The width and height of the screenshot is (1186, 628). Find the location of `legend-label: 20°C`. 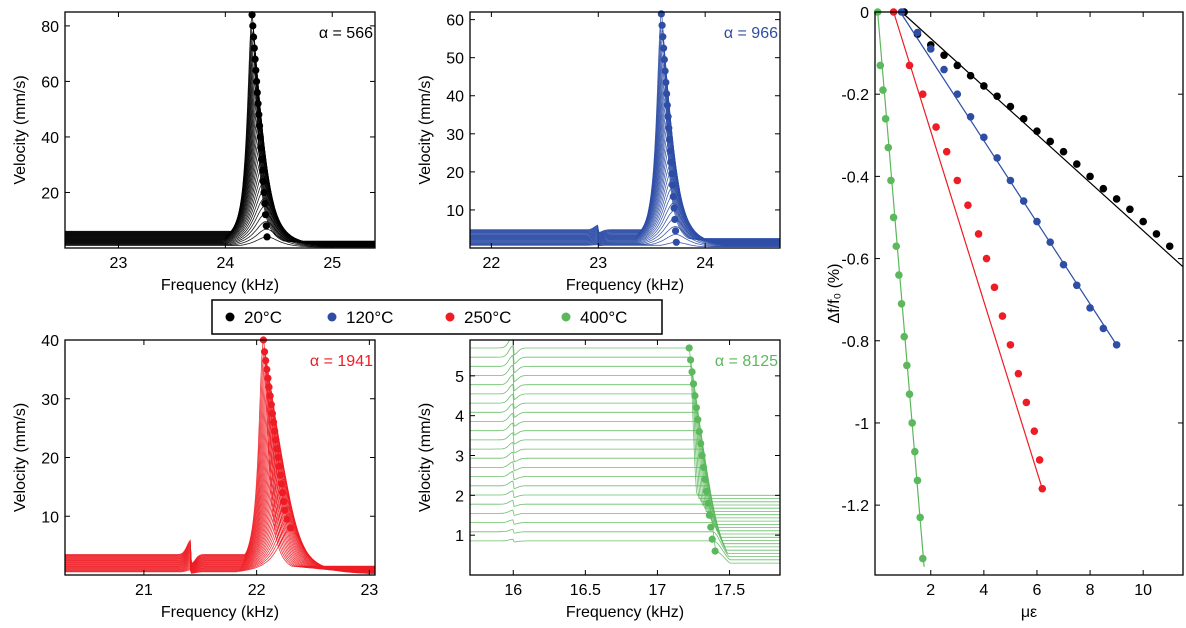

legend-label: 20°C is located at coordinates (263, 317).